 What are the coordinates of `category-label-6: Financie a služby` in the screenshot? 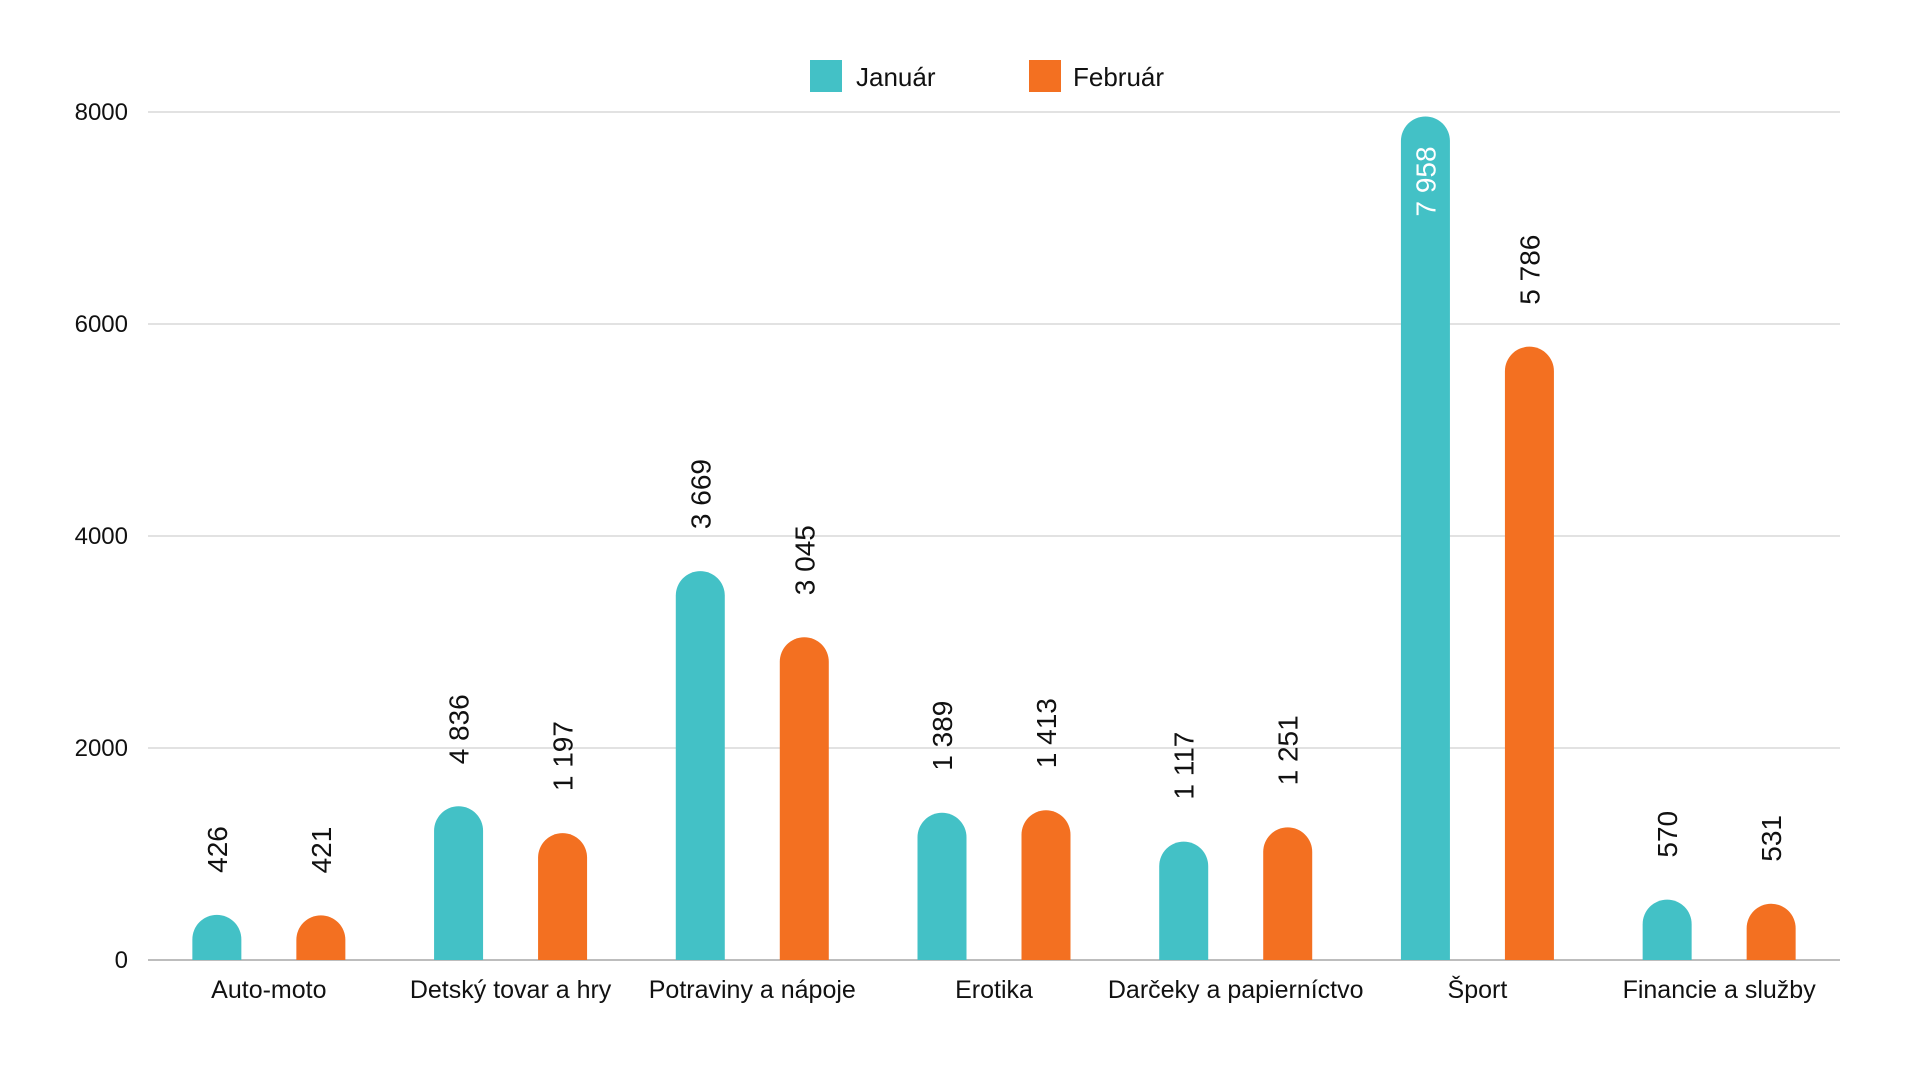 It's located at (1720, 990).